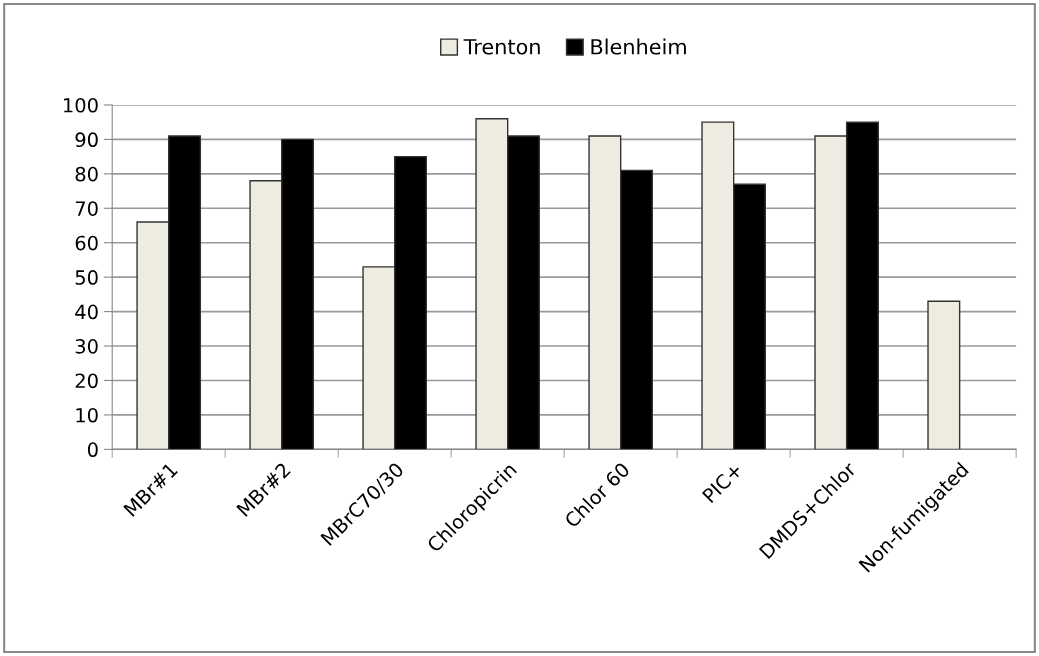 The width and height of the screenshot is (1039, 656). Describe the element at coordinates (501, 47) in the screenshot. I see `legend-label: Trenton` at that location.